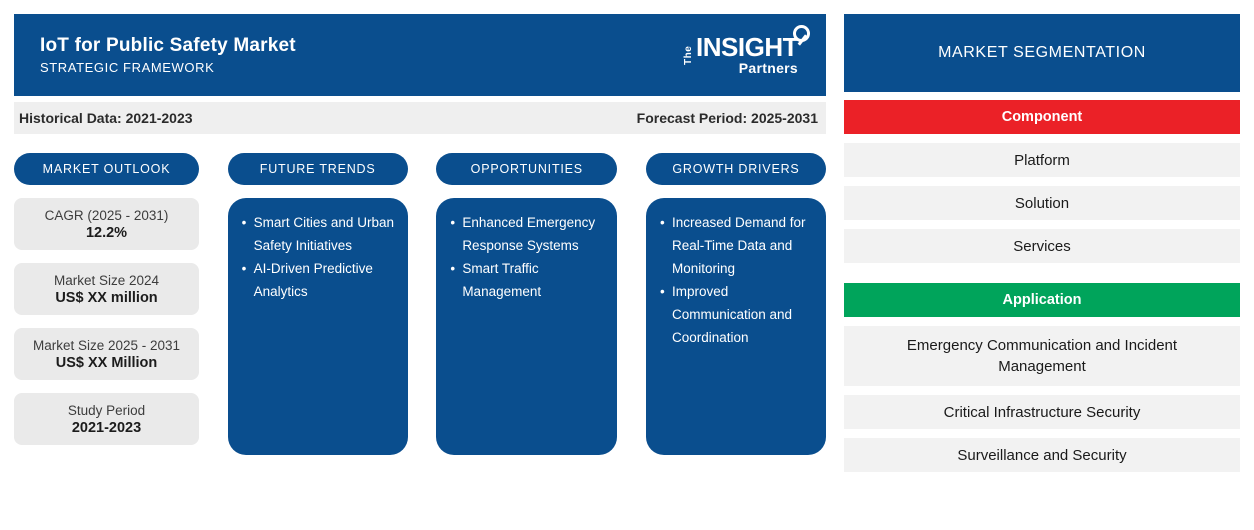  Describe the element at coordinates (106, 362) in the screenshot. I see `stat-value: US$ XX Million` at that location.